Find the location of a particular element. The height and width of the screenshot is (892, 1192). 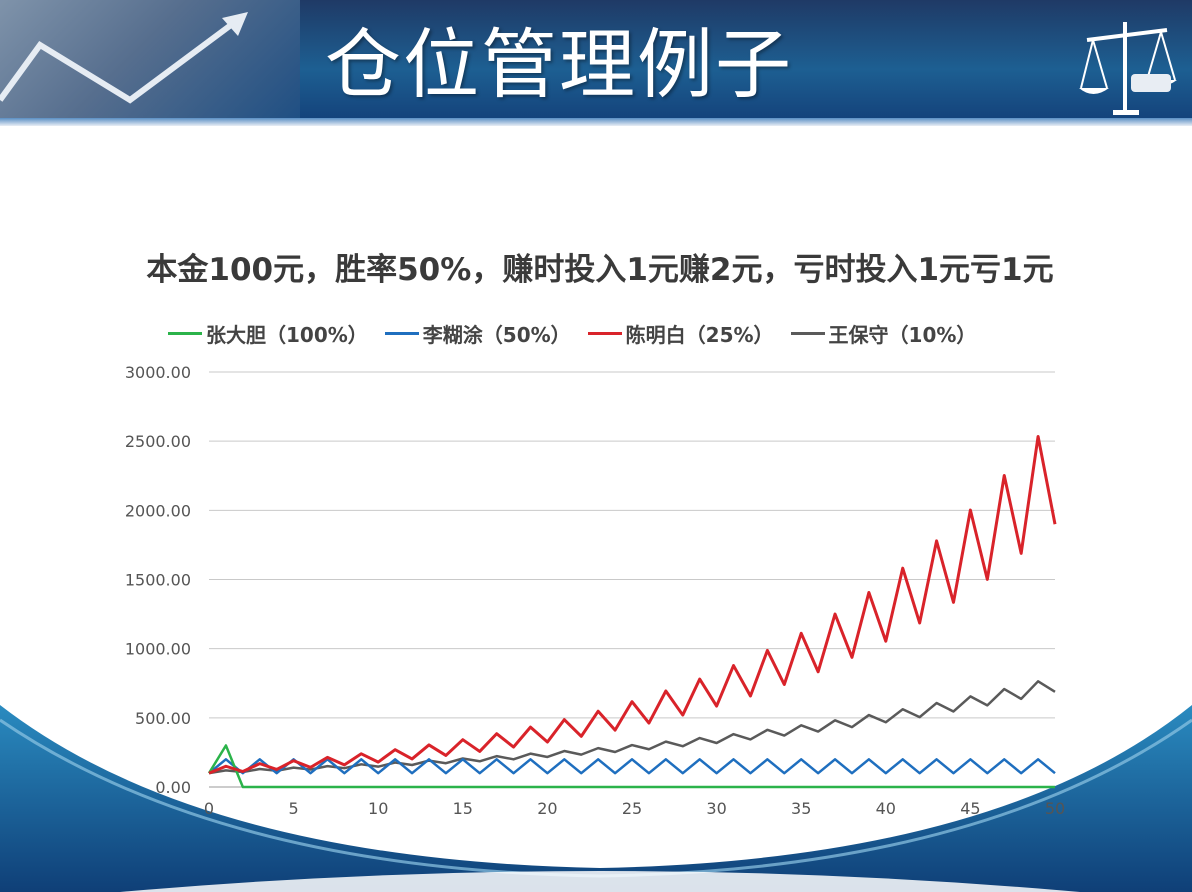

y-tick-label: 1000.00 is located at coordinates (158, 649).